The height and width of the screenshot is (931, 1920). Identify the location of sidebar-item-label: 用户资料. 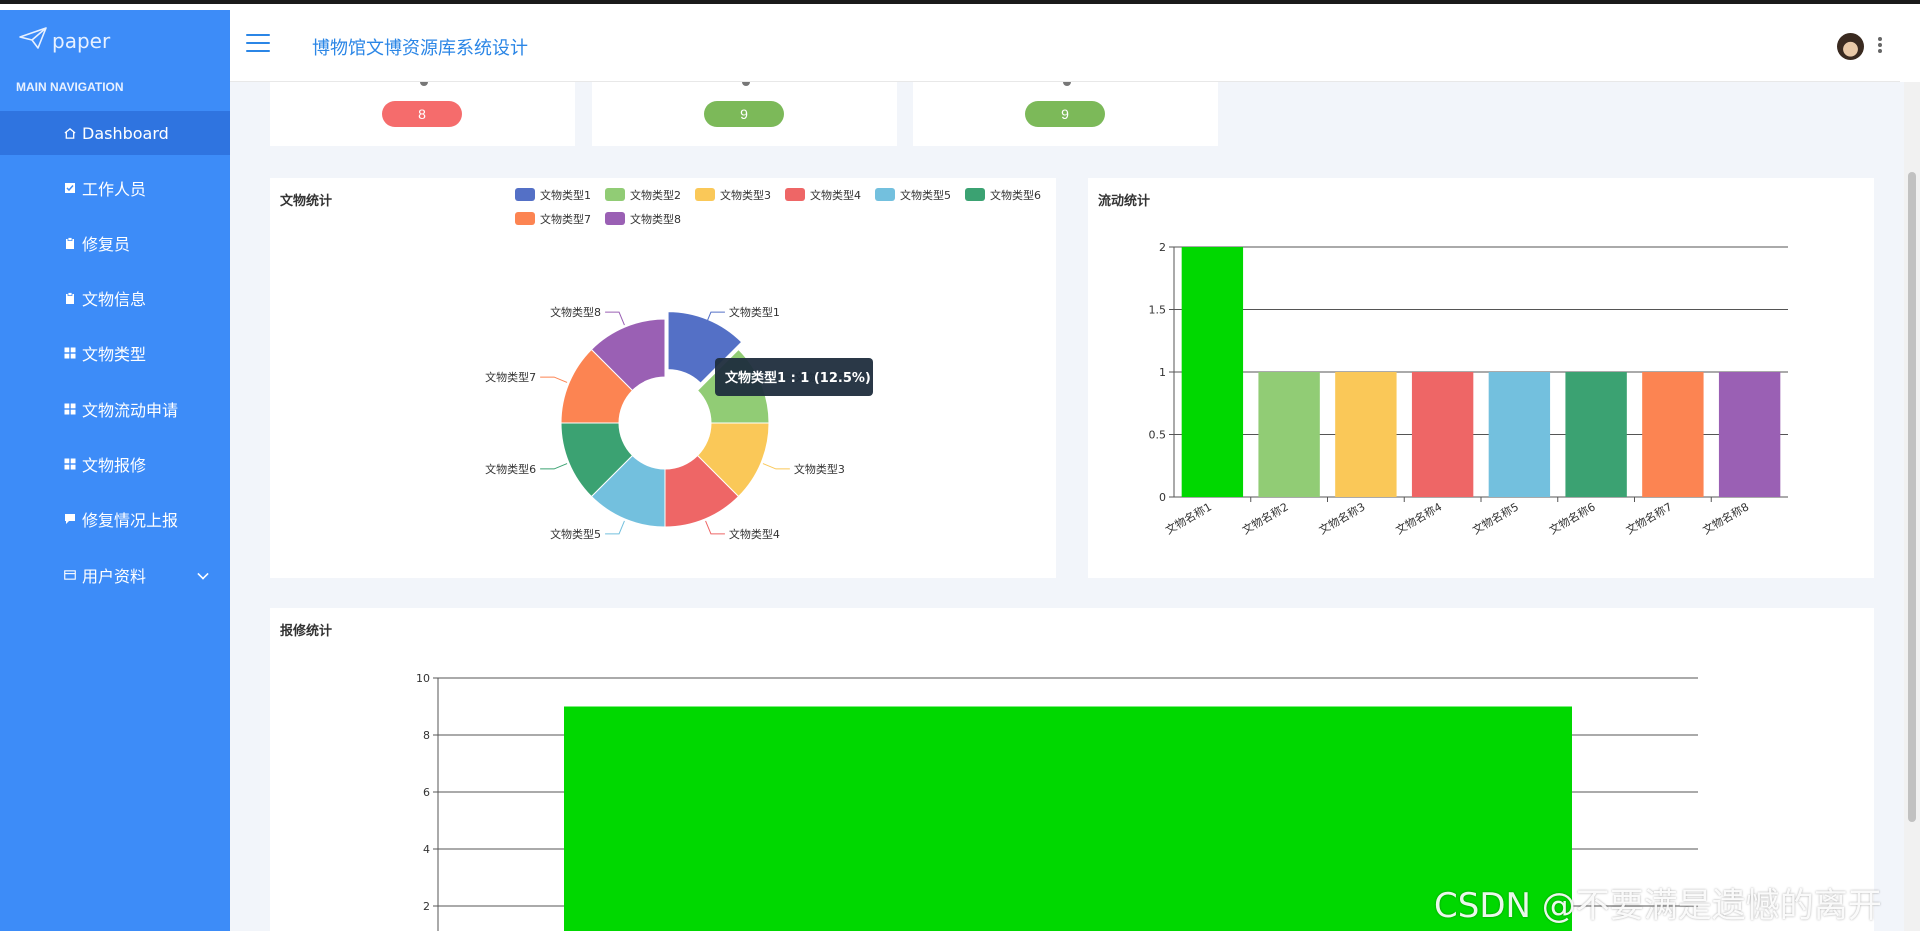
(114, 576).